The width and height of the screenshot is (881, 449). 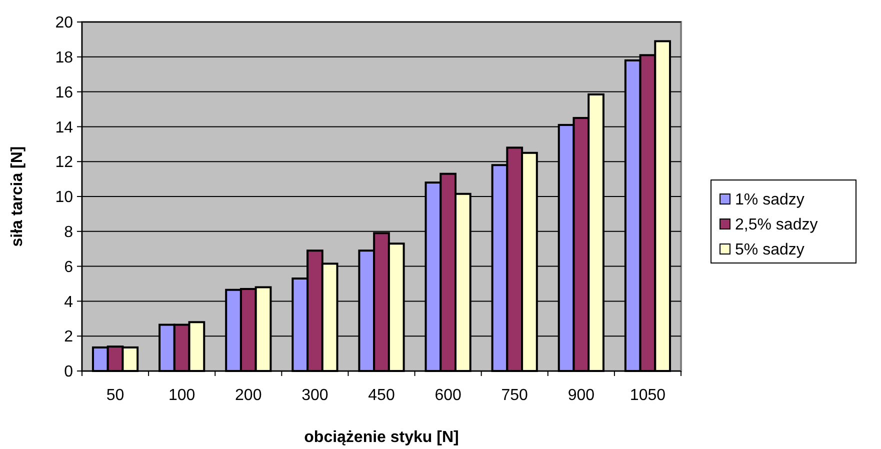 I want to click on x-tick-label: 300, so click(x=315, y=395).